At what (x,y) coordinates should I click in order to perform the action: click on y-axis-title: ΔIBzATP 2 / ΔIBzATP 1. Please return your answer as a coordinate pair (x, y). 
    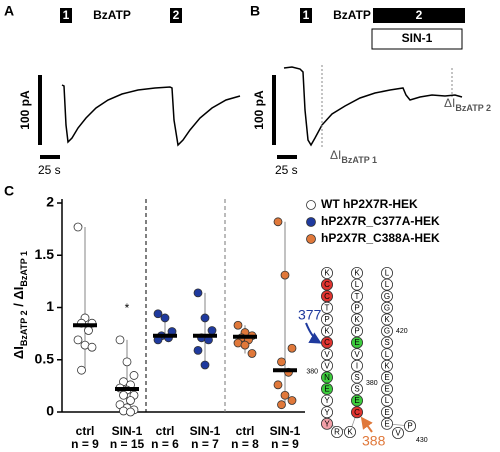
    Looking at the image, I should click on (20, 305).